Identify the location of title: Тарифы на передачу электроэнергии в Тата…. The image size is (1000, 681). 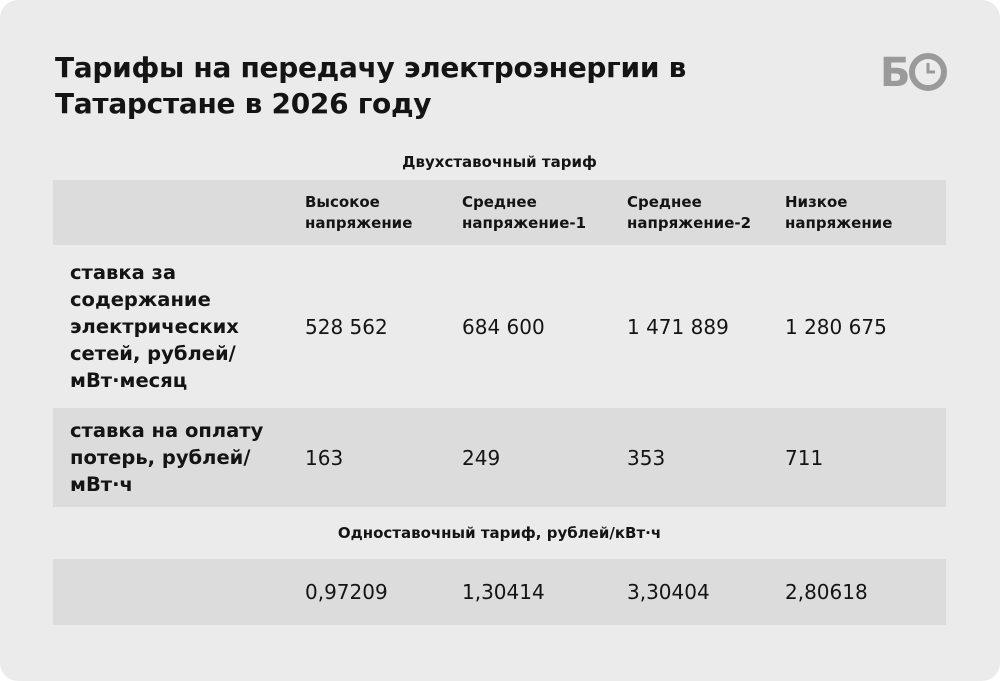
(371, 85).